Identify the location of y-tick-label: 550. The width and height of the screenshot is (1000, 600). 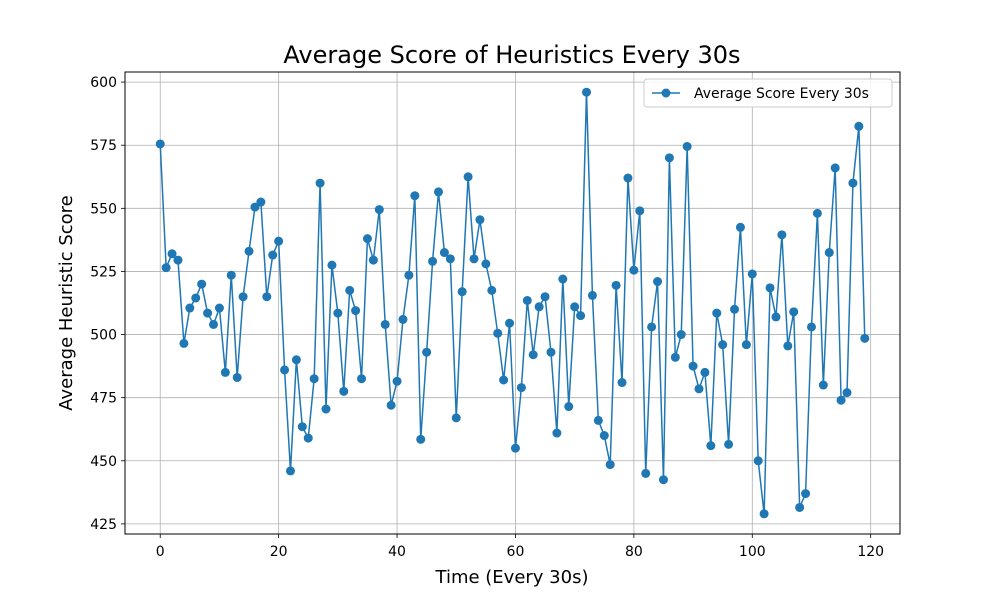
(103, 209).